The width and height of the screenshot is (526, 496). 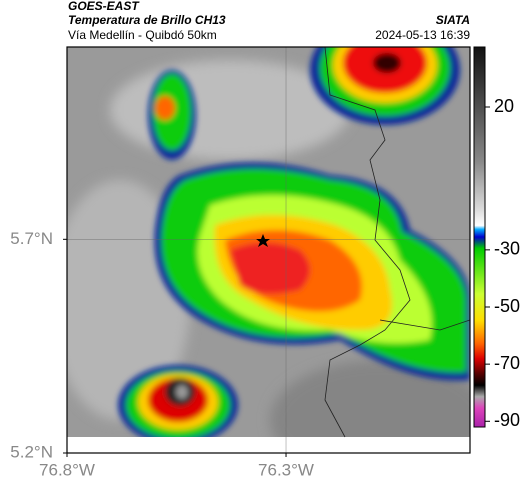 What do you see at coordinates (67, 469) in the screenshot?
I see `x-tick-label: 76.8°W` at bounding box center [67, 469].